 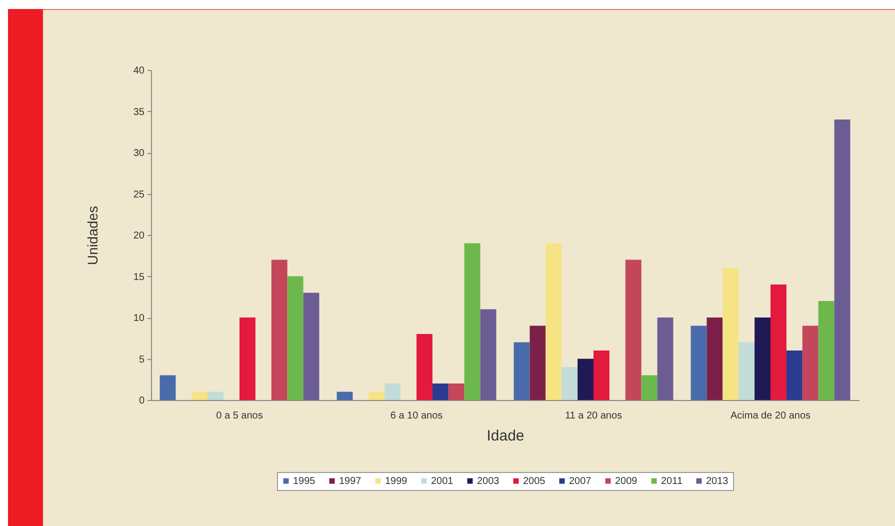 I want to click on legend-label: 2007, so click(x=580, y=481).